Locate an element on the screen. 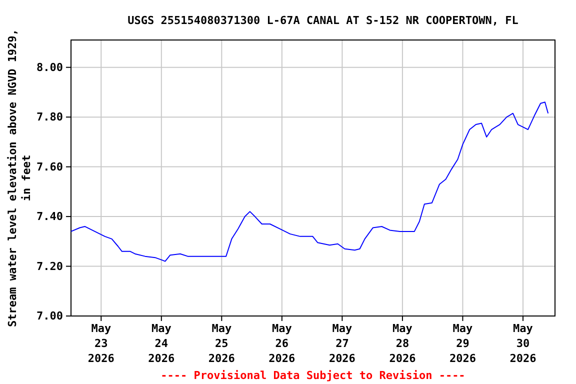 The width and height of the screenshot is (576, 384). x-tick-label: May 26 2026 is located at coordinates (282, 343).